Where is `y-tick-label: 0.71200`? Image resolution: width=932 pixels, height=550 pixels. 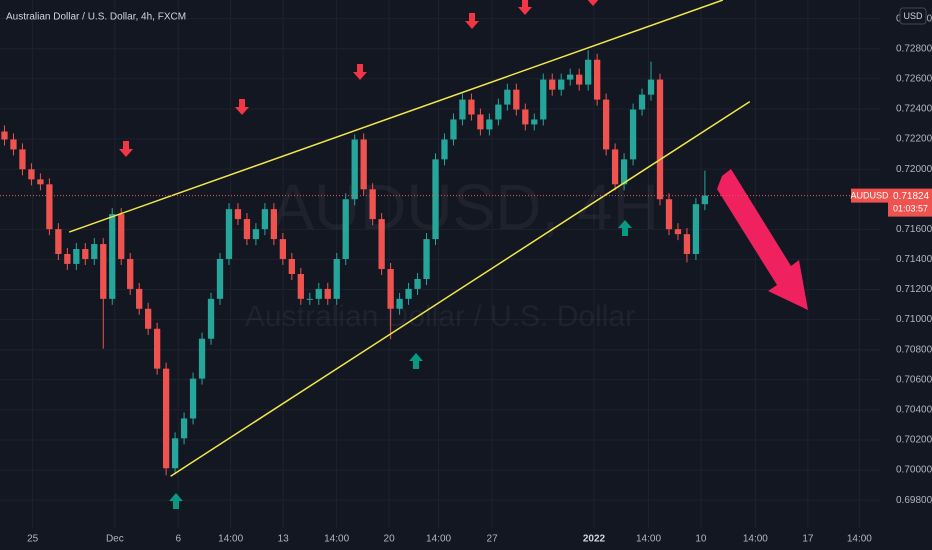
y-tick-label: 0.71200 is located at coordinates (914, 289).